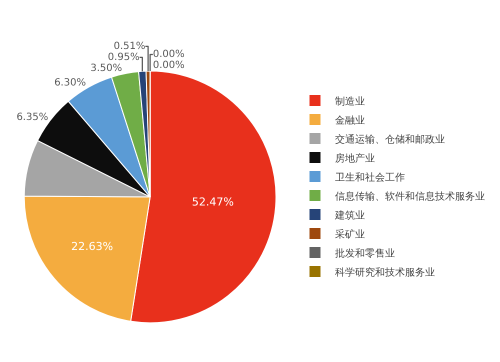 This screenshot has height=362, width=500. Describe the element at coordinates (350, 101) in the screenshot. I see `legend-label: 制造业` at that location.